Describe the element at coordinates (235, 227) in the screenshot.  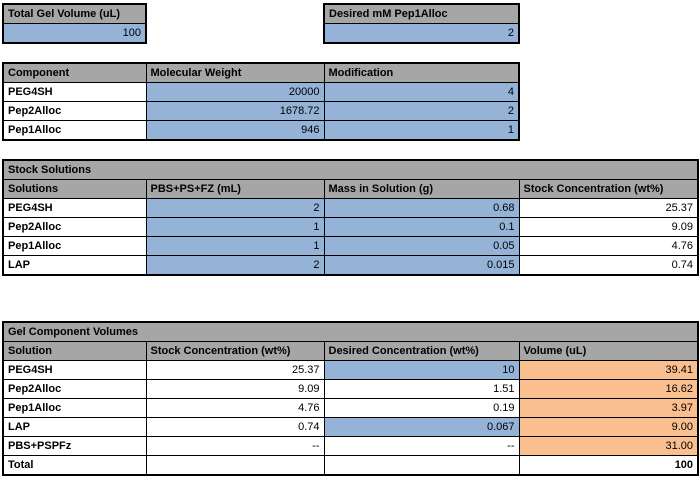
I see `pep2alloc-pbs-volume-cell: 1` at that location.